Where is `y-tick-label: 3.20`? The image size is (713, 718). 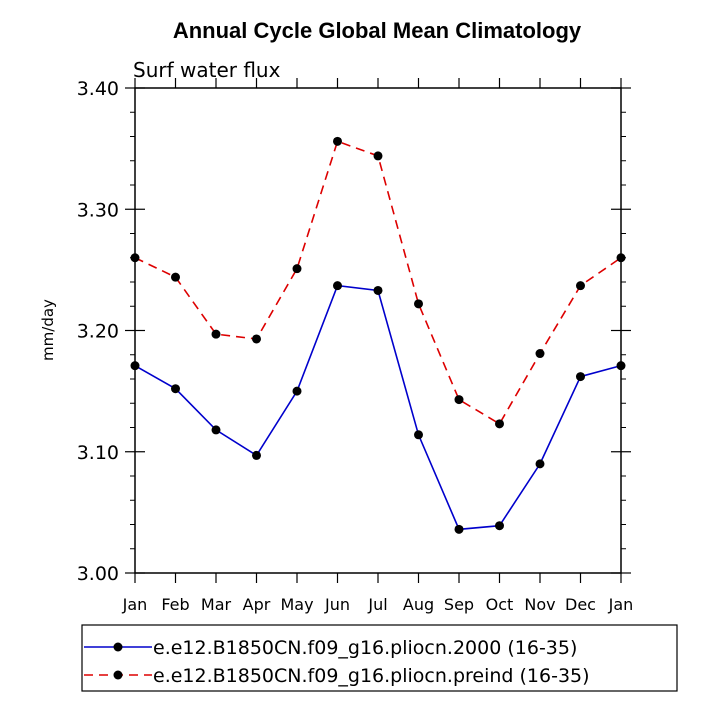
y-tick-label: 3.20 is located at coordinates (98, 332).